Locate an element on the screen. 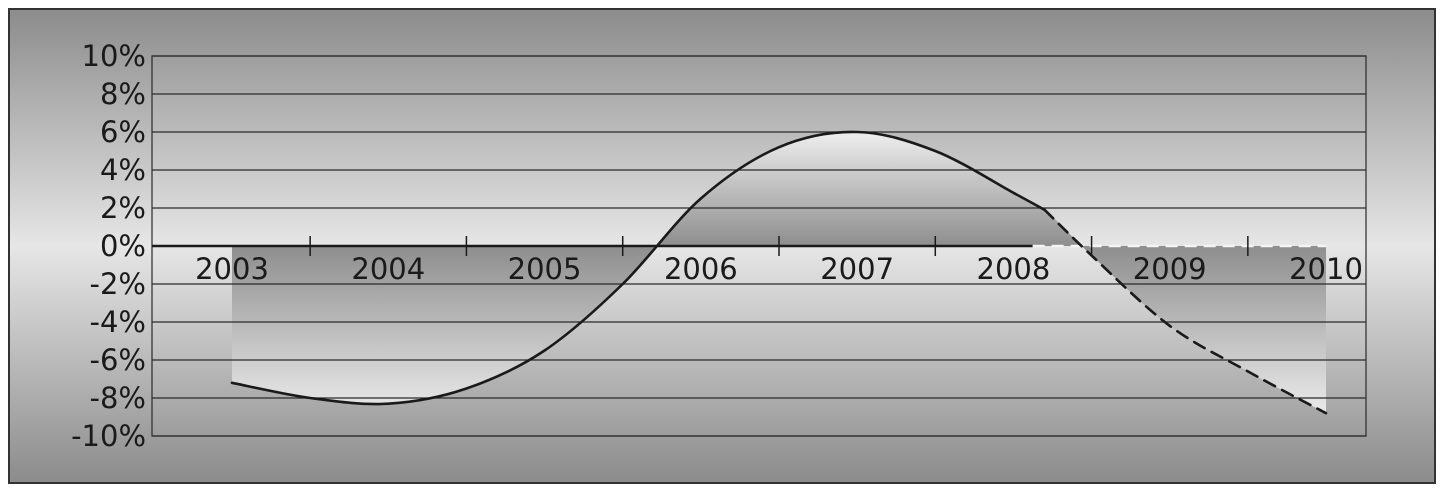 The image size is (1446, 493). y-tick-label: -4% is located at coordinates (118, 322).